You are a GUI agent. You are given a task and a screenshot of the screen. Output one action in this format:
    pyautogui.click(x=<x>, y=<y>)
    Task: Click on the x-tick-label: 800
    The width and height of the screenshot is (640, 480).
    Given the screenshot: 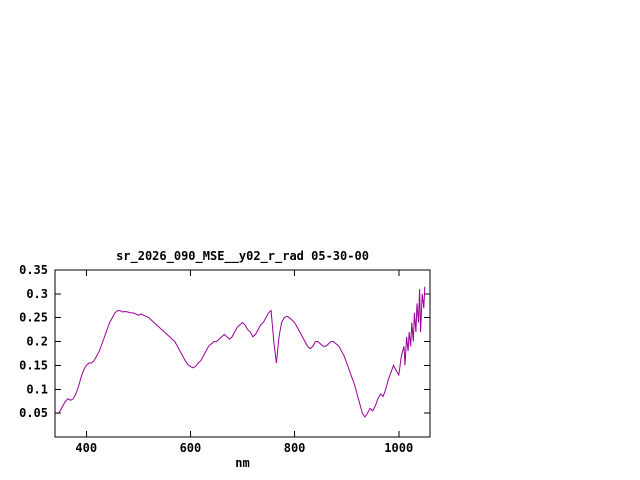 What is the action you would take?
    pyautogui.click(x=295, y=448)
    